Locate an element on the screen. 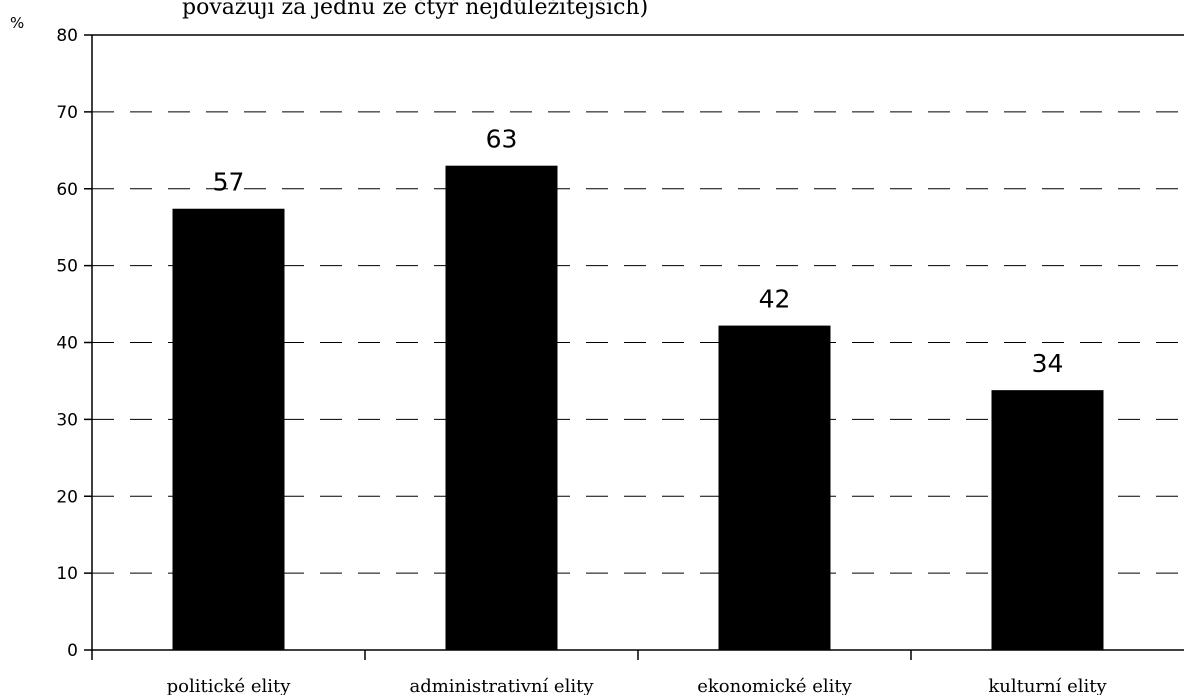 The height and width of the screenshot is (695, 1194). y-tick-label-80: 80 is located at coordinates (67, 36).